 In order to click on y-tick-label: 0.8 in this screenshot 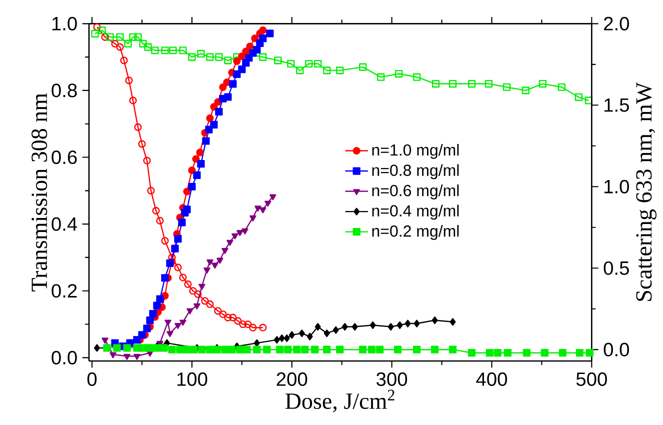, I will do `click(64, 91)`.